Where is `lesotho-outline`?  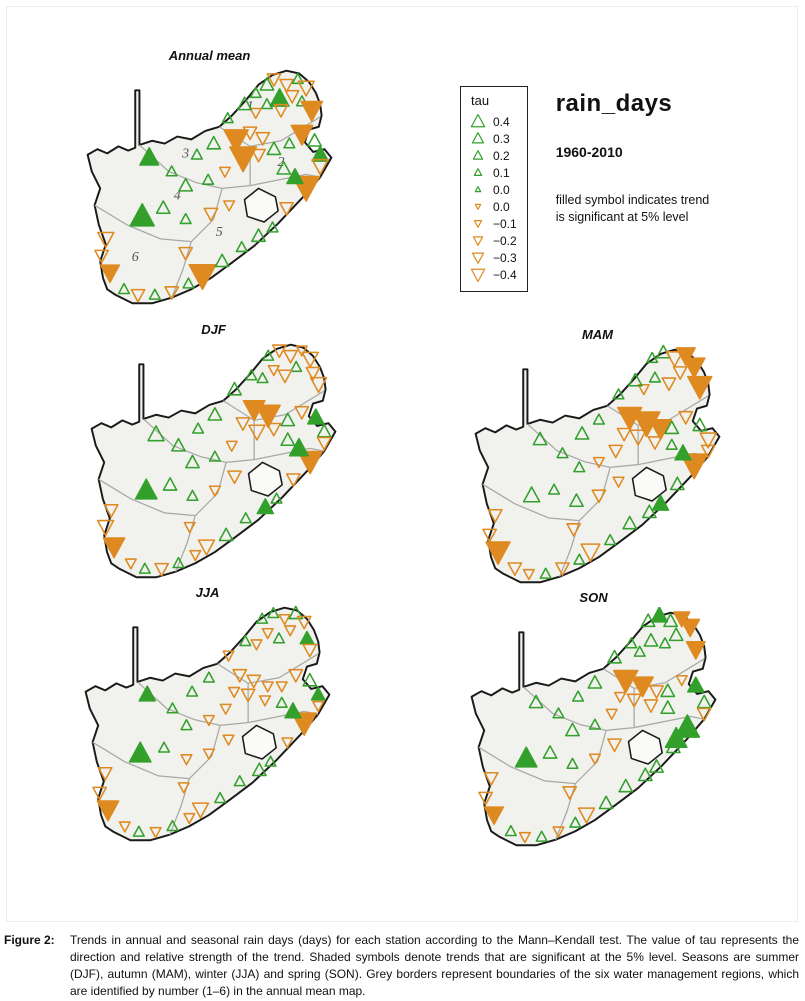
lesotho-outline is located at coordinates (261, 205).